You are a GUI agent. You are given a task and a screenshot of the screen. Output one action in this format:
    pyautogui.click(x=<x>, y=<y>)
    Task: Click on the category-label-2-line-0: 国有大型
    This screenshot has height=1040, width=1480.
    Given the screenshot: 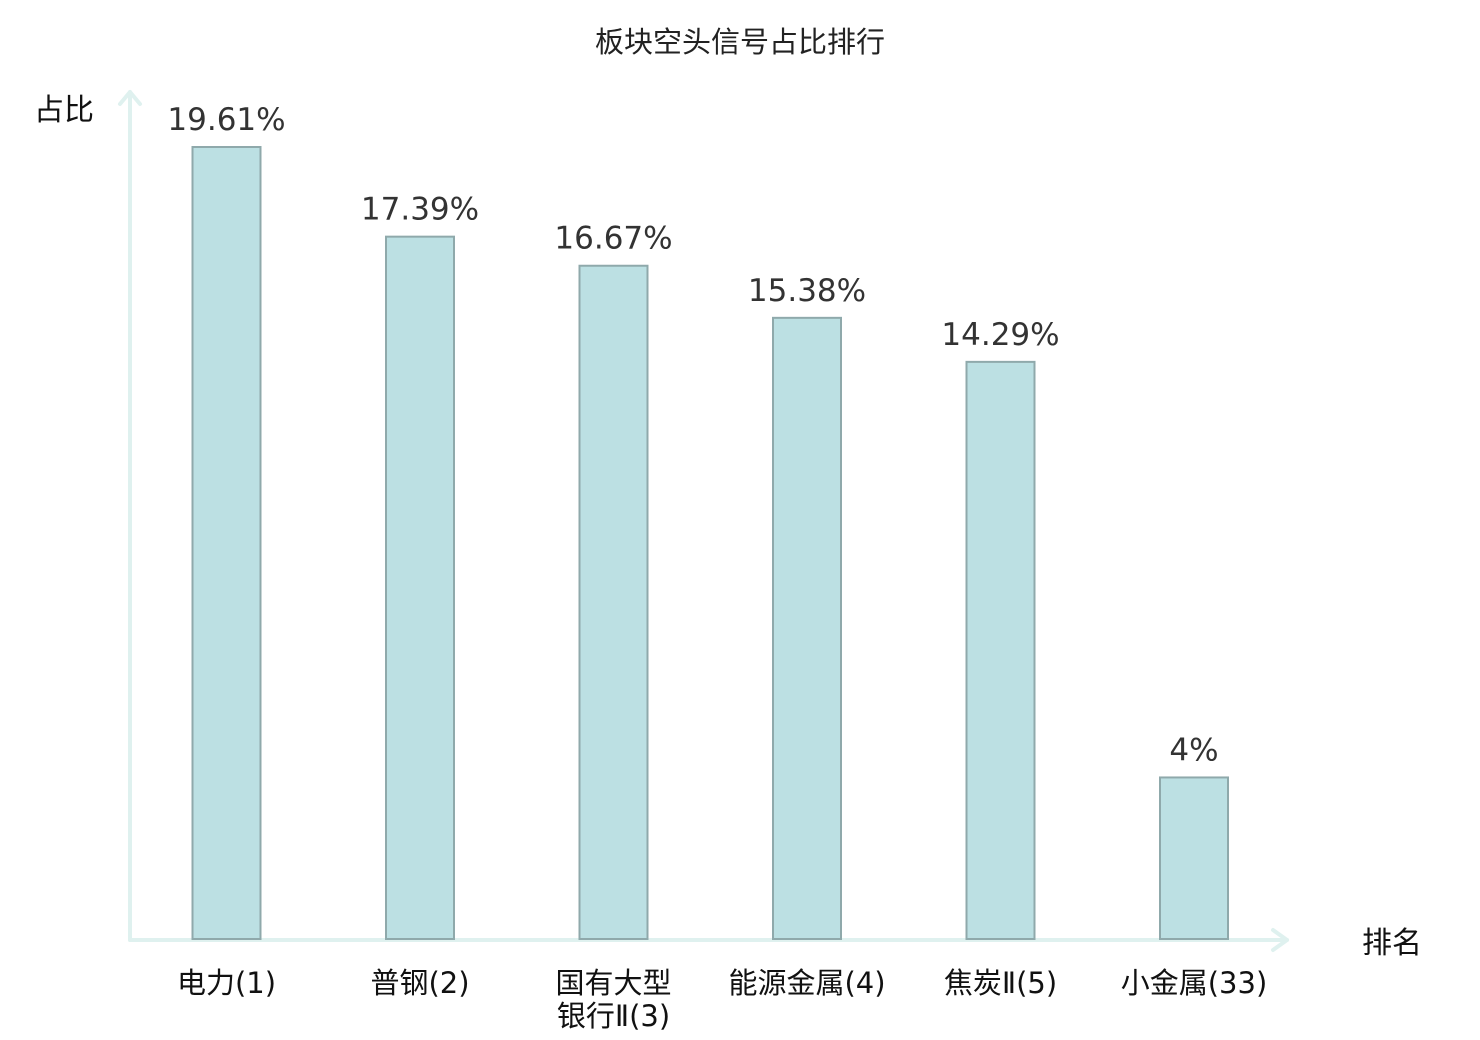 What is the action you would take?
    pyautogui.click(x=613, y=983)
    